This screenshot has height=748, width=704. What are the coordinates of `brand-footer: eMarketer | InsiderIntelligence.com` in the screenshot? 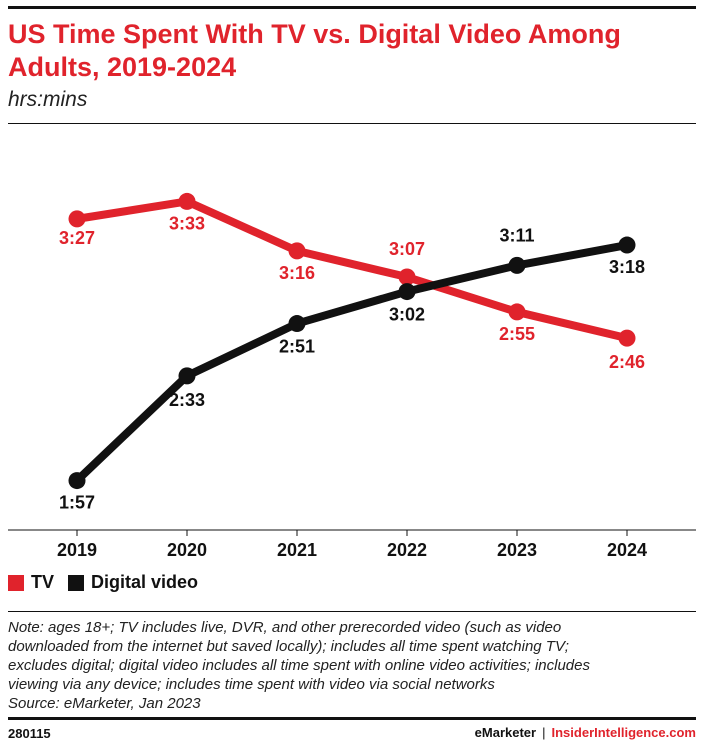 It's located at (585, 732).